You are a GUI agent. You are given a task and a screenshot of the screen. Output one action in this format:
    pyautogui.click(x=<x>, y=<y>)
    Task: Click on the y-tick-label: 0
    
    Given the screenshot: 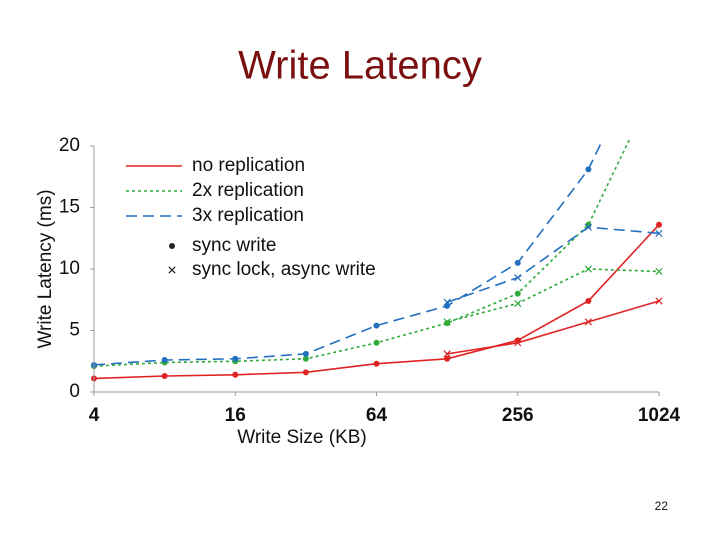 What is the action you would take?
    pyautogui.click(x=74, y=391)
    